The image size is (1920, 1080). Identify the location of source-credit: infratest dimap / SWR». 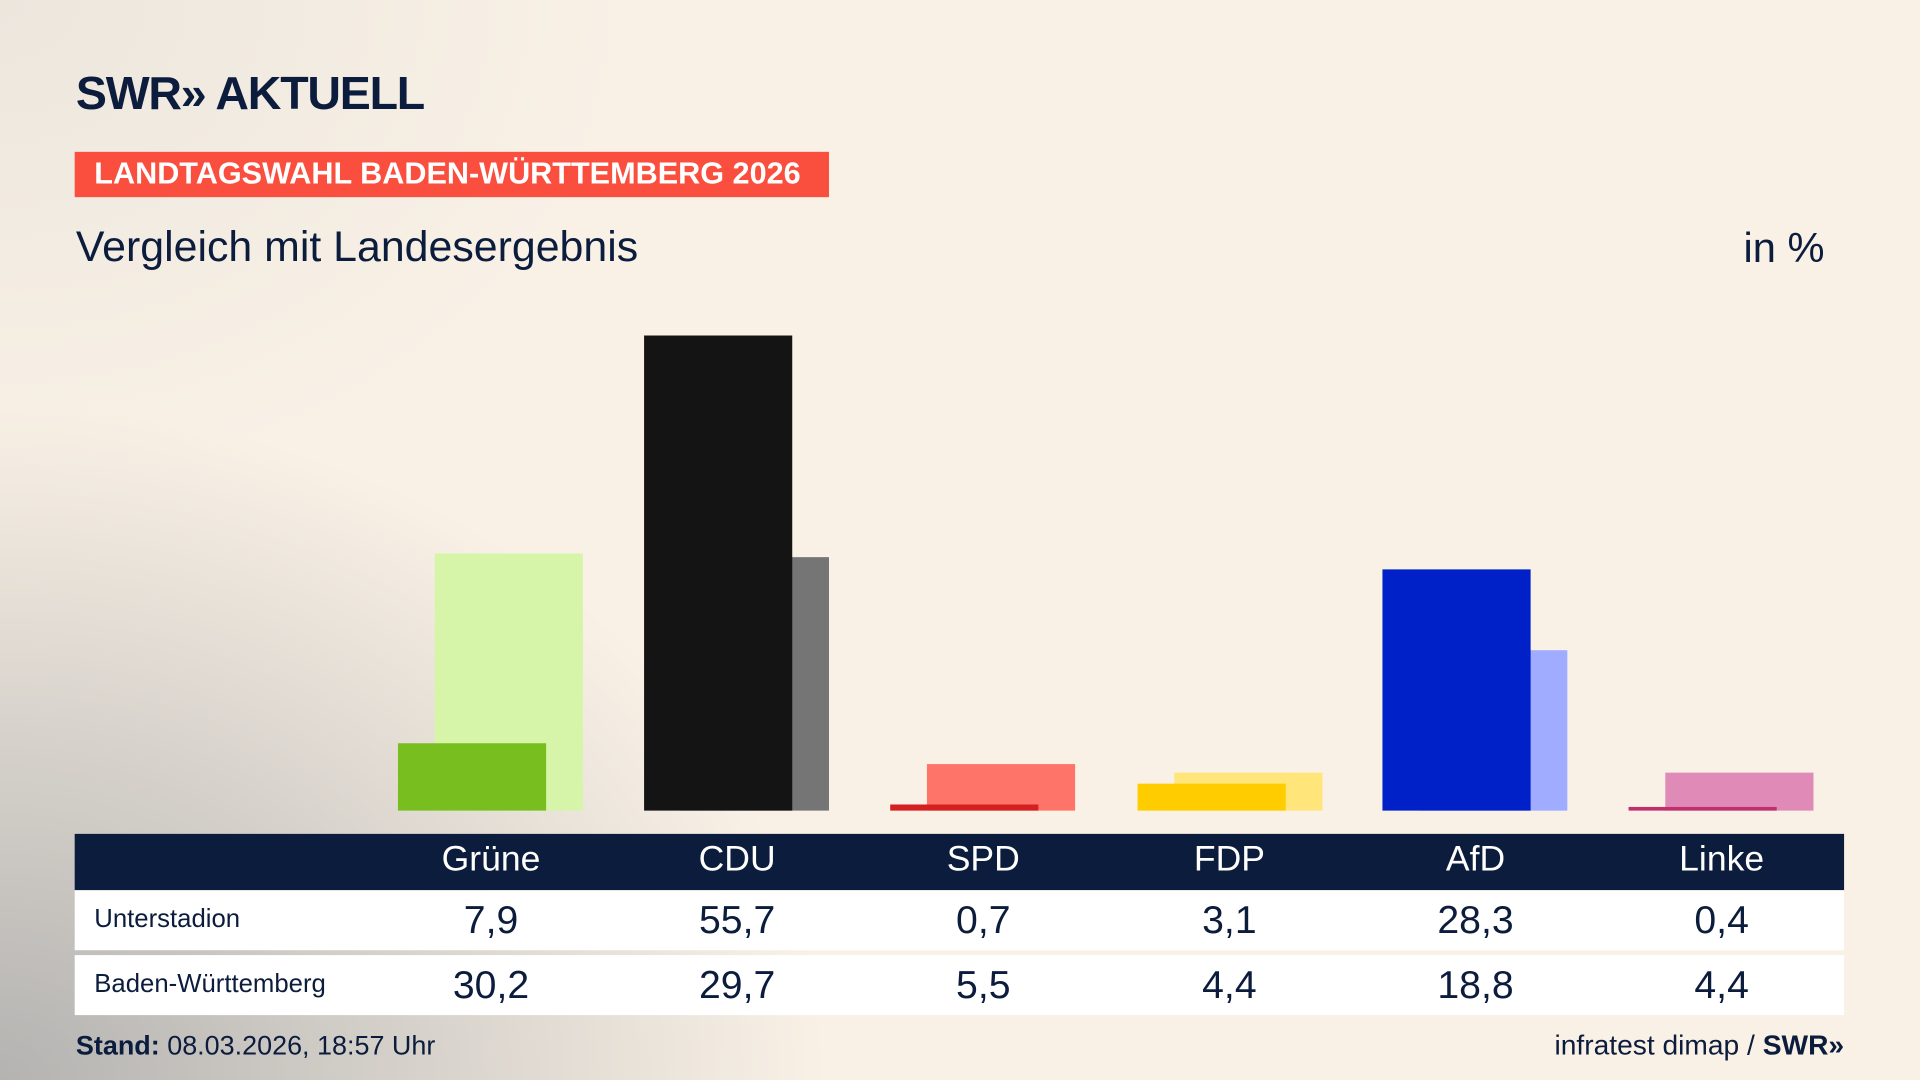
(1700, 1045).